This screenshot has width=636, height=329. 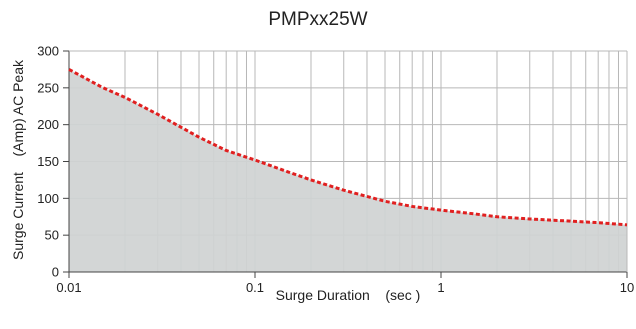 What do you see at coordinates (48, 51) in the screenshot?
I see `y-tick-label: 300` at bounding box center [48, 51].